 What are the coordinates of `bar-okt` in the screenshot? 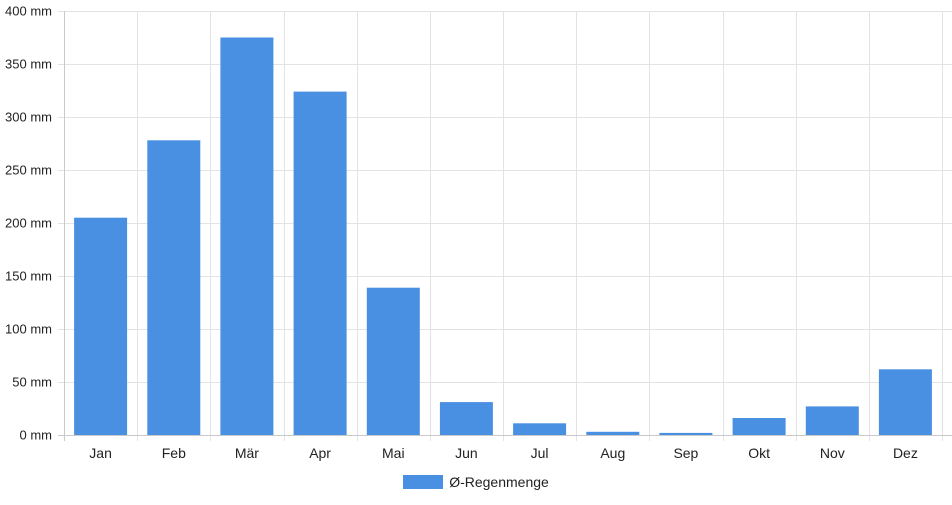 It's located at (759, 426).